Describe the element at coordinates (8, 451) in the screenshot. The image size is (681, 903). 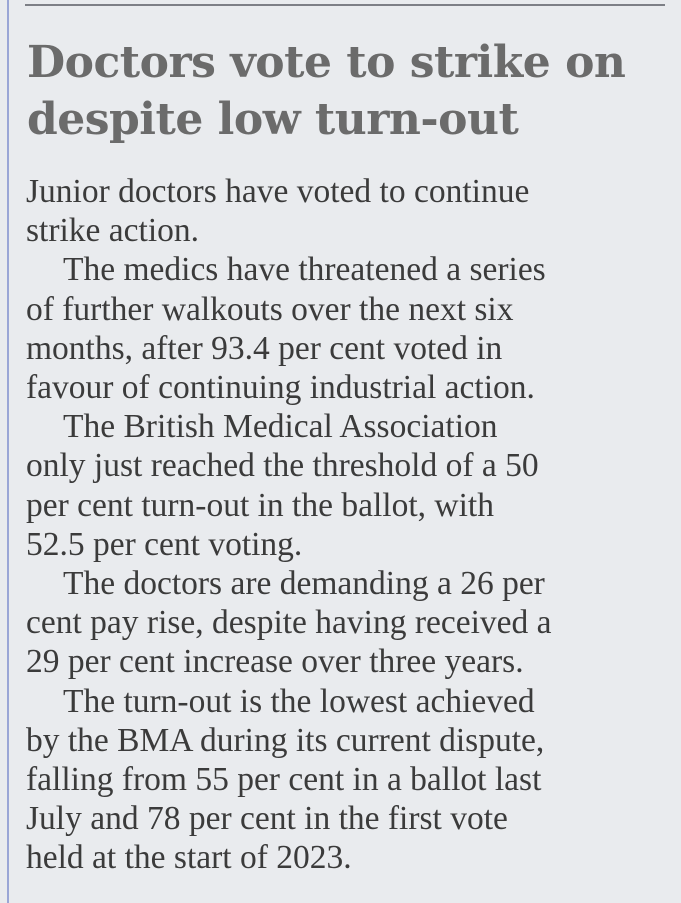
I see `column-rule-vertical` at that location.